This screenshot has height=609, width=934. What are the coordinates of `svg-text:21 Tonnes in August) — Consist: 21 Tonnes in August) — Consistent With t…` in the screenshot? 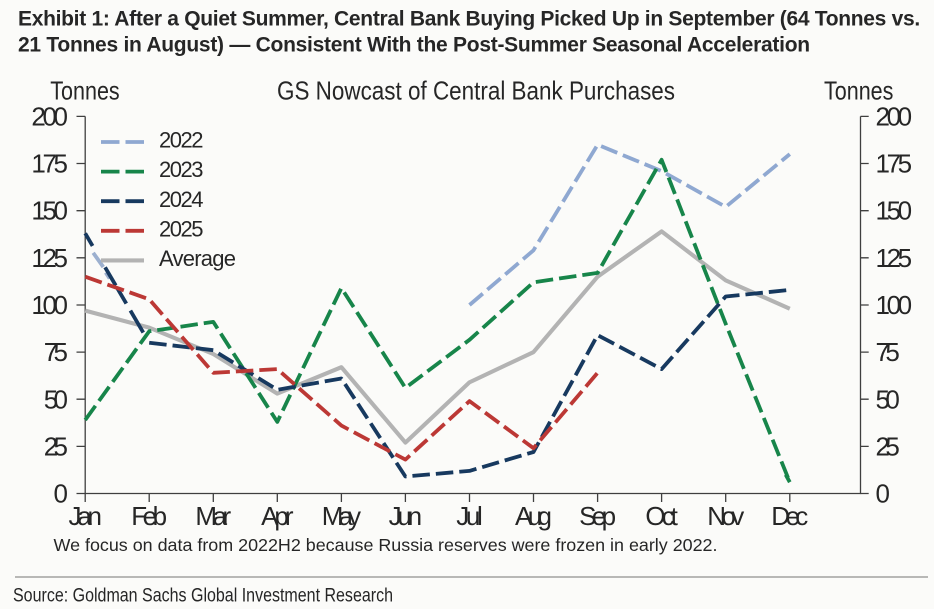 It's located at (414, 45).